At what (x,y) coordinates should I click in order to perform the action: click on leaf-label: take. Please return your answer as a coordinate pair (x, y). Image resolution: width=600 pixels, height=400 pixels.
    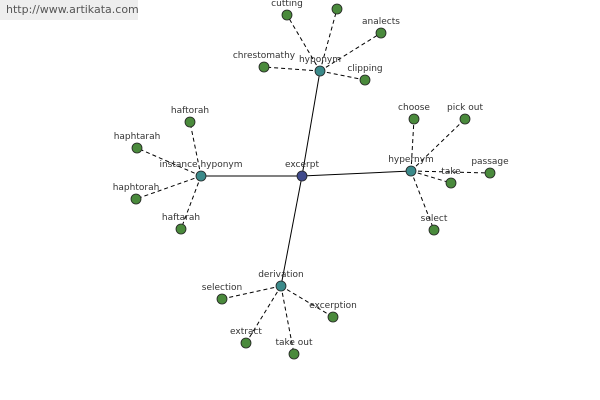
    Looking at the image, I should click on (451, 172).